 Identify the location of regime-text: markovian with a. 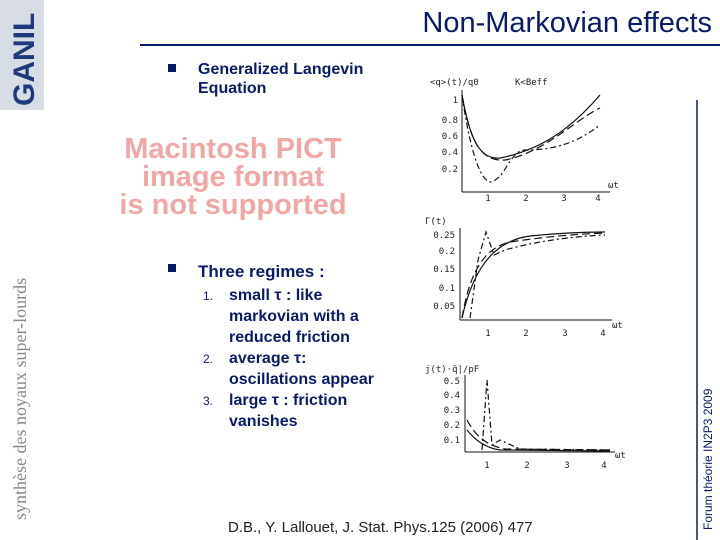
(294, 316).